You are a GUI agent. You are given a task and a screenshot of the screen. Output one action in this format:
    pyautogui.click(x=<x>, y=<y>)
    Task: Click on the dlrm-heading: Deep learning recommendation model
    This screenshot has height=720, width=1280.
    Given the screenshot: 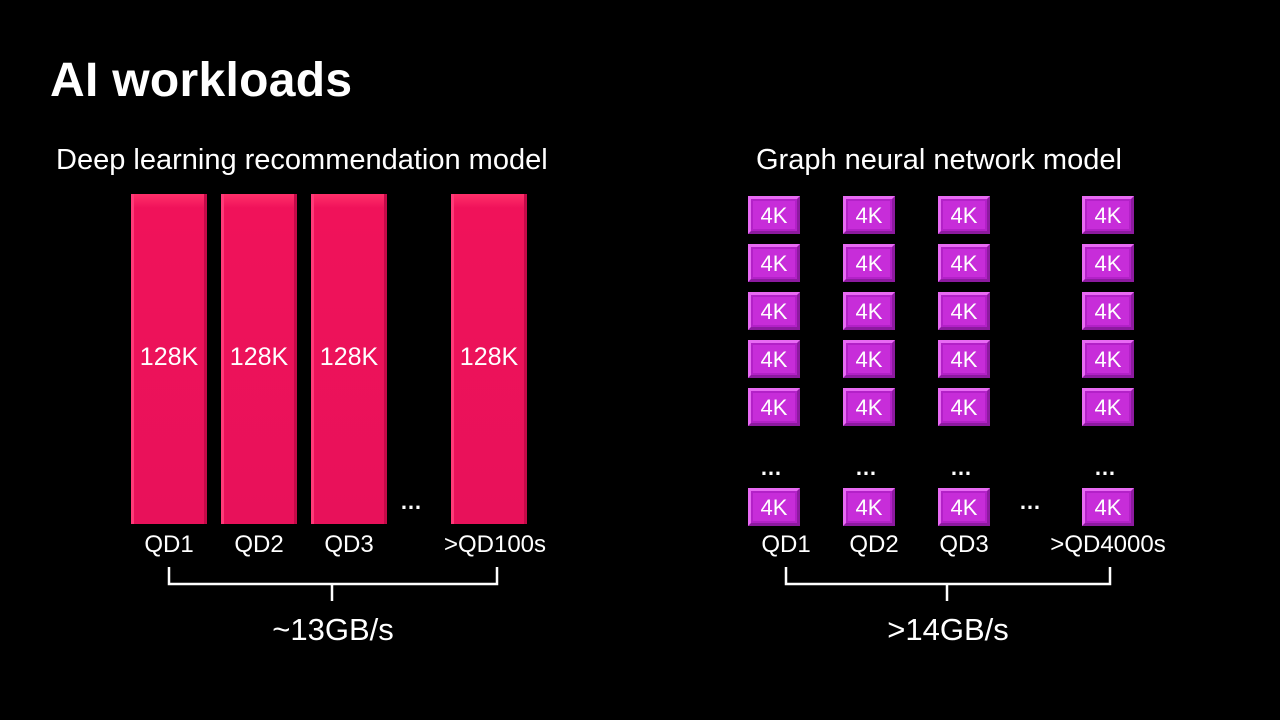 What is the action you would take?
    pyautogui.click(x=302, y=160)
    